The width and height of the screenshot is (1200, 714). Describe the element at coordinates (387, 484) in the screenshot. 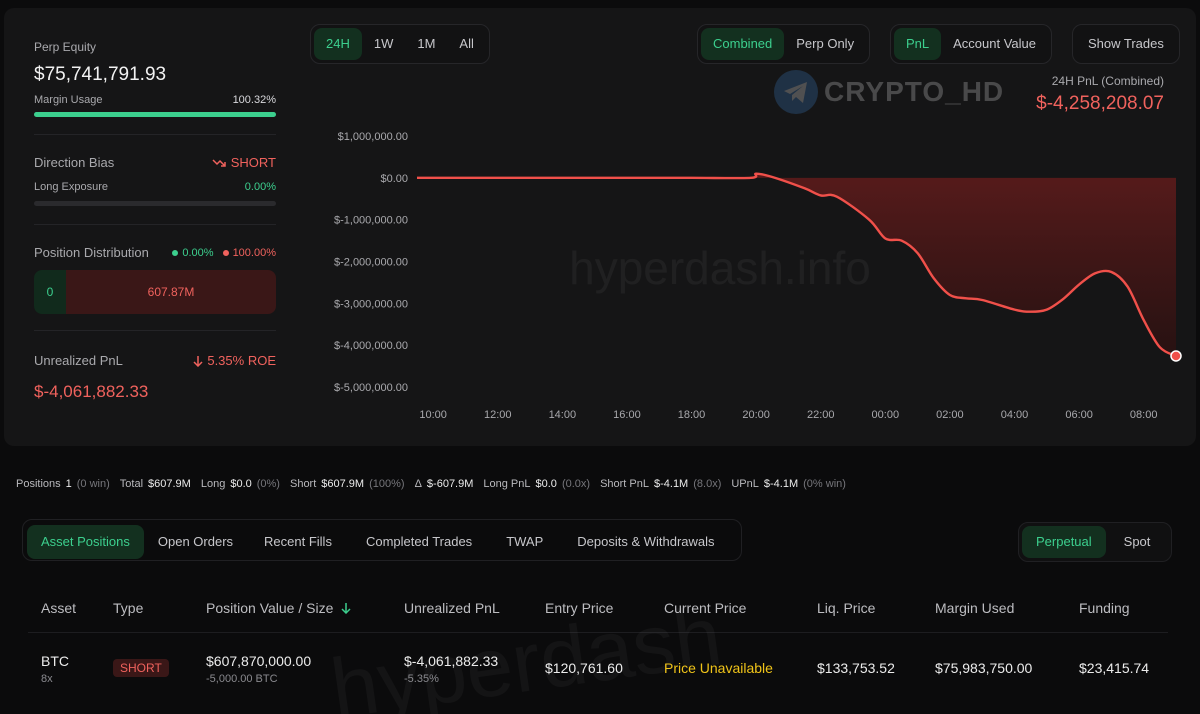

I see `stat-note: (100%)` at that location.